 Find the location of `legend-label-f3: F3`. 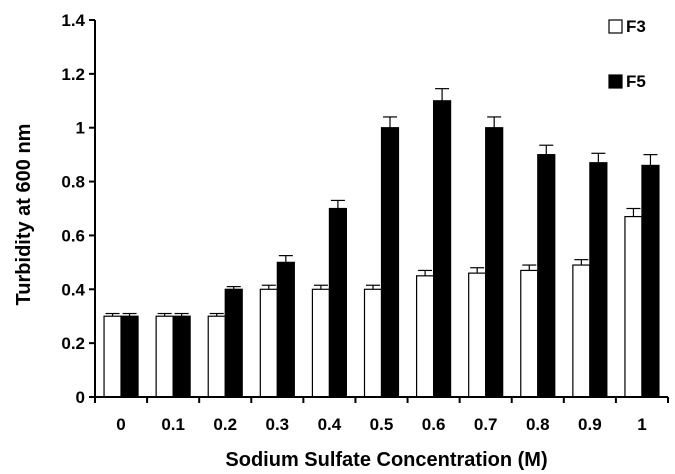

legend-label-f3: F3 is located at coordinates (636, 26).